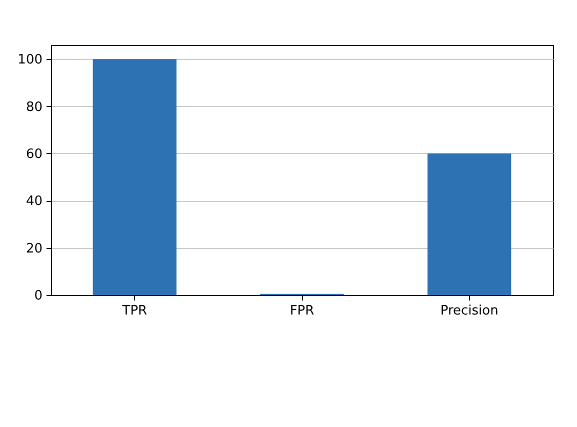 The image size is (577, 427). What do you see at coordinates (34, 107) in the screenshot?
I see `y-tick-label: 80` at bounding box center [34, 107].